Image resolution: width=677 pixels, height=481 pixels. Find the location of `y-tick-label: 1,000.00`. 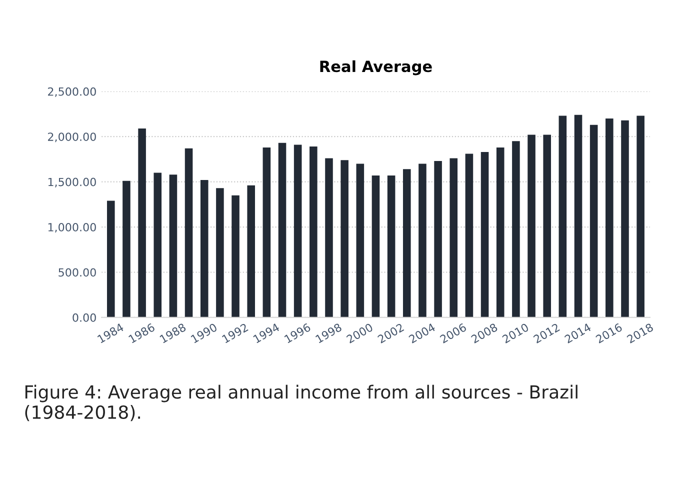

y-tick-label: 1,000.00 is located at coordinates (72, 228).